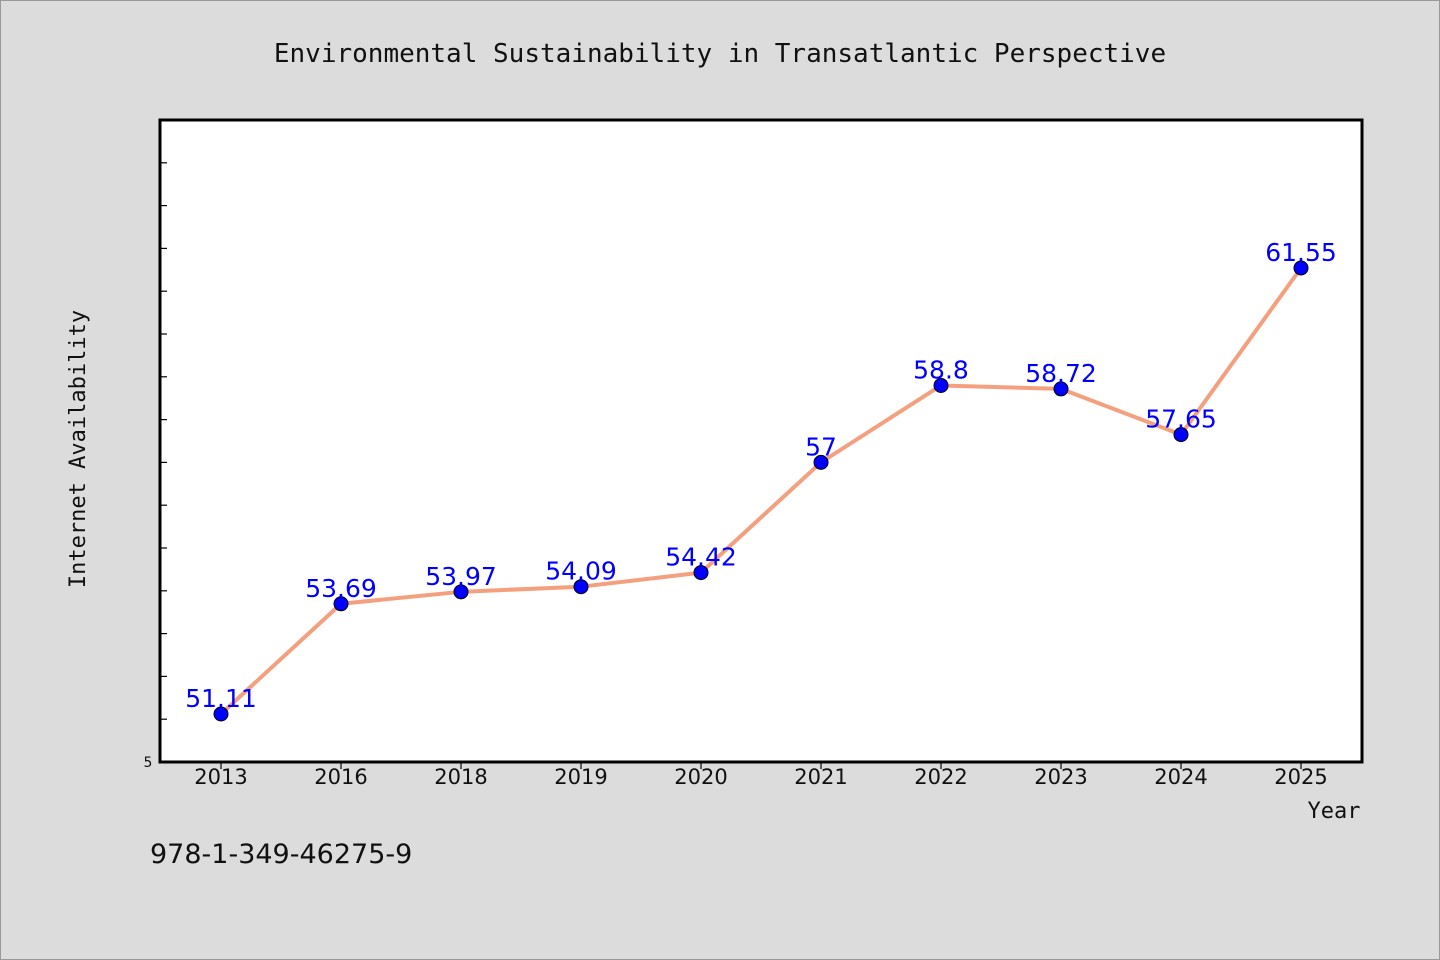 This screenshot has height=960, width=1440. What do you see at coordinates (821, 446) in the screenshot?
I see `data-label-2021: 57` at bounding box center [821, 446].